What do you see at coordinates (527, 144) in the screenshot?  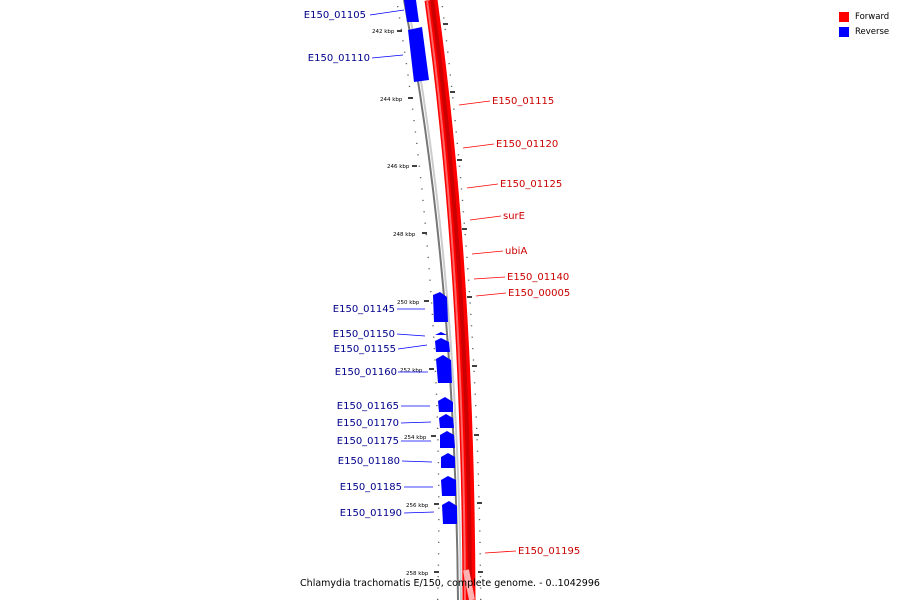 I see `gene-label-E150_01120: E150_01120` at bounding box center [527, 144].